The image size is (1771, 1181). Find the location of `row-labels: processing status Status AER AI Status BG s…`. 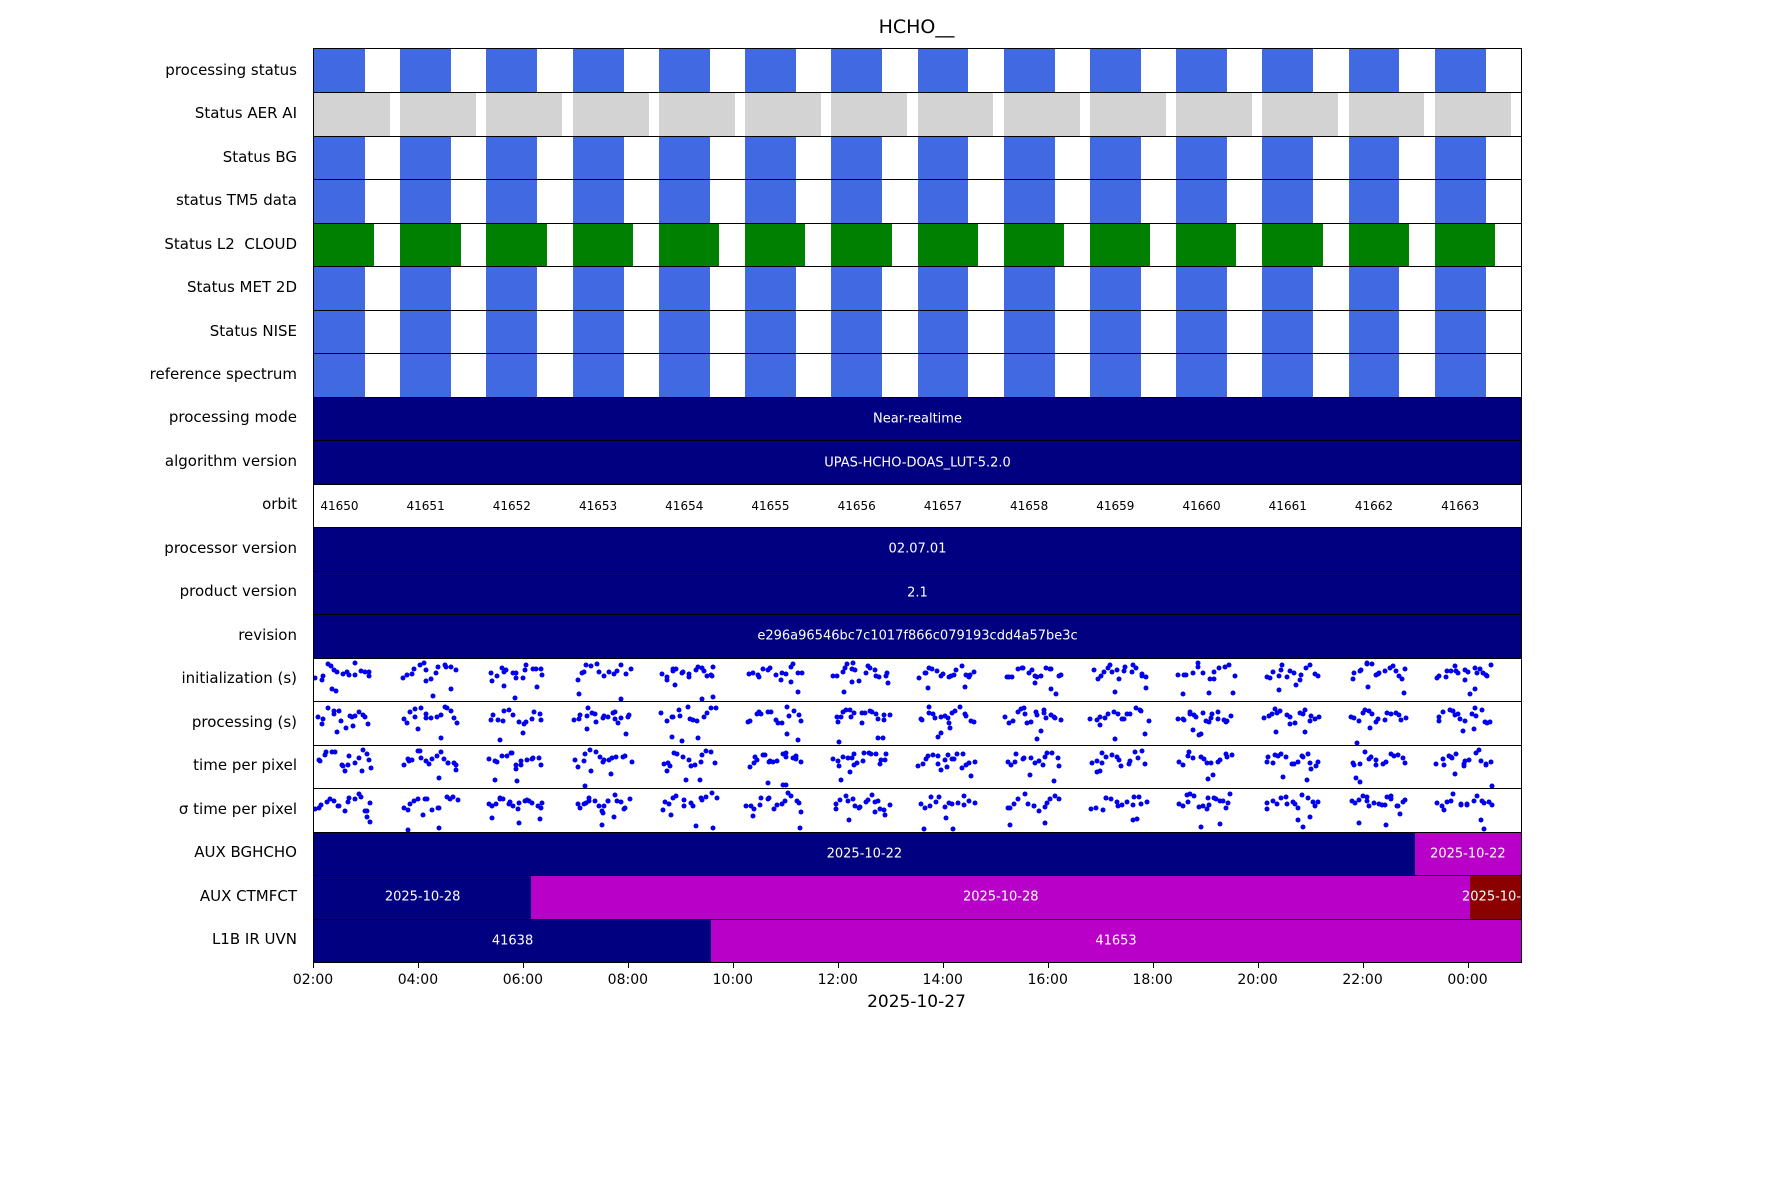

row-labels: processing status Status AER AI Status BG s… is located at coordinates (153, 504).